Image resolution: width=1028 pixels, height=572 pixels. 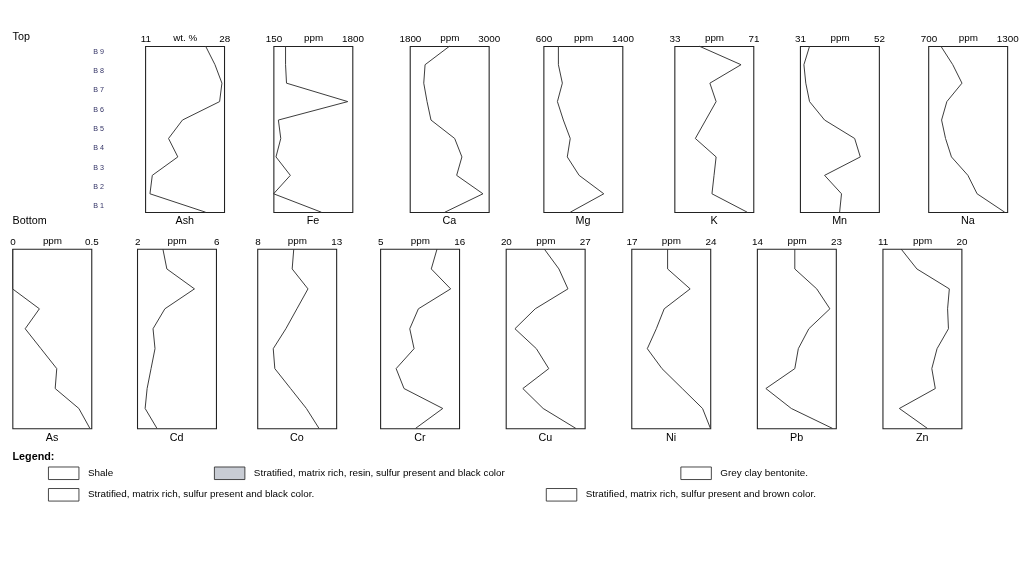 I want to click on x-tick-label: 0, so click(x=13, y=241).